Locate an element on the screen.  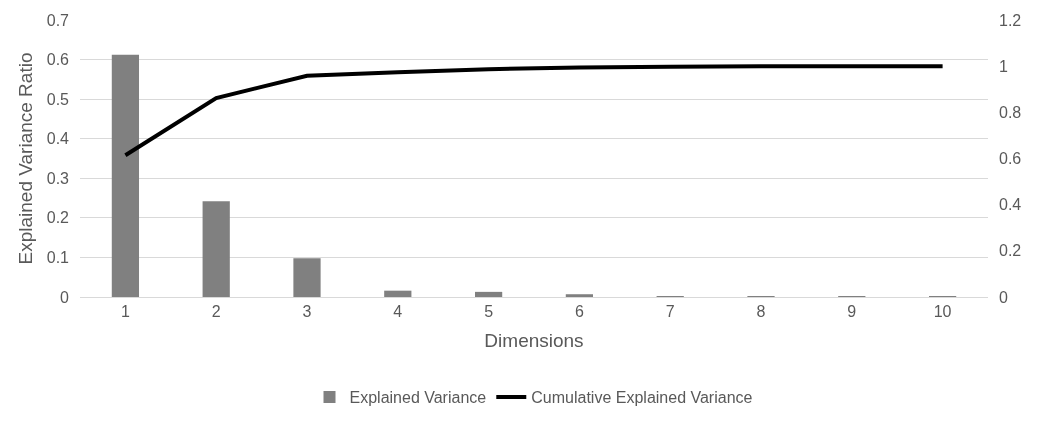
x-tick-label: 10 is located at coordinates (942, 312).